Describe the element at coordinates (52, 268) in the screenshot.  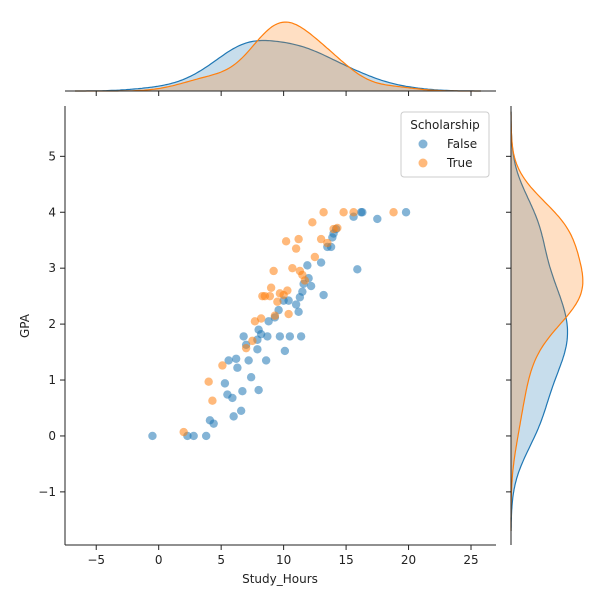
I see `y-tick-label: 3` at that location.